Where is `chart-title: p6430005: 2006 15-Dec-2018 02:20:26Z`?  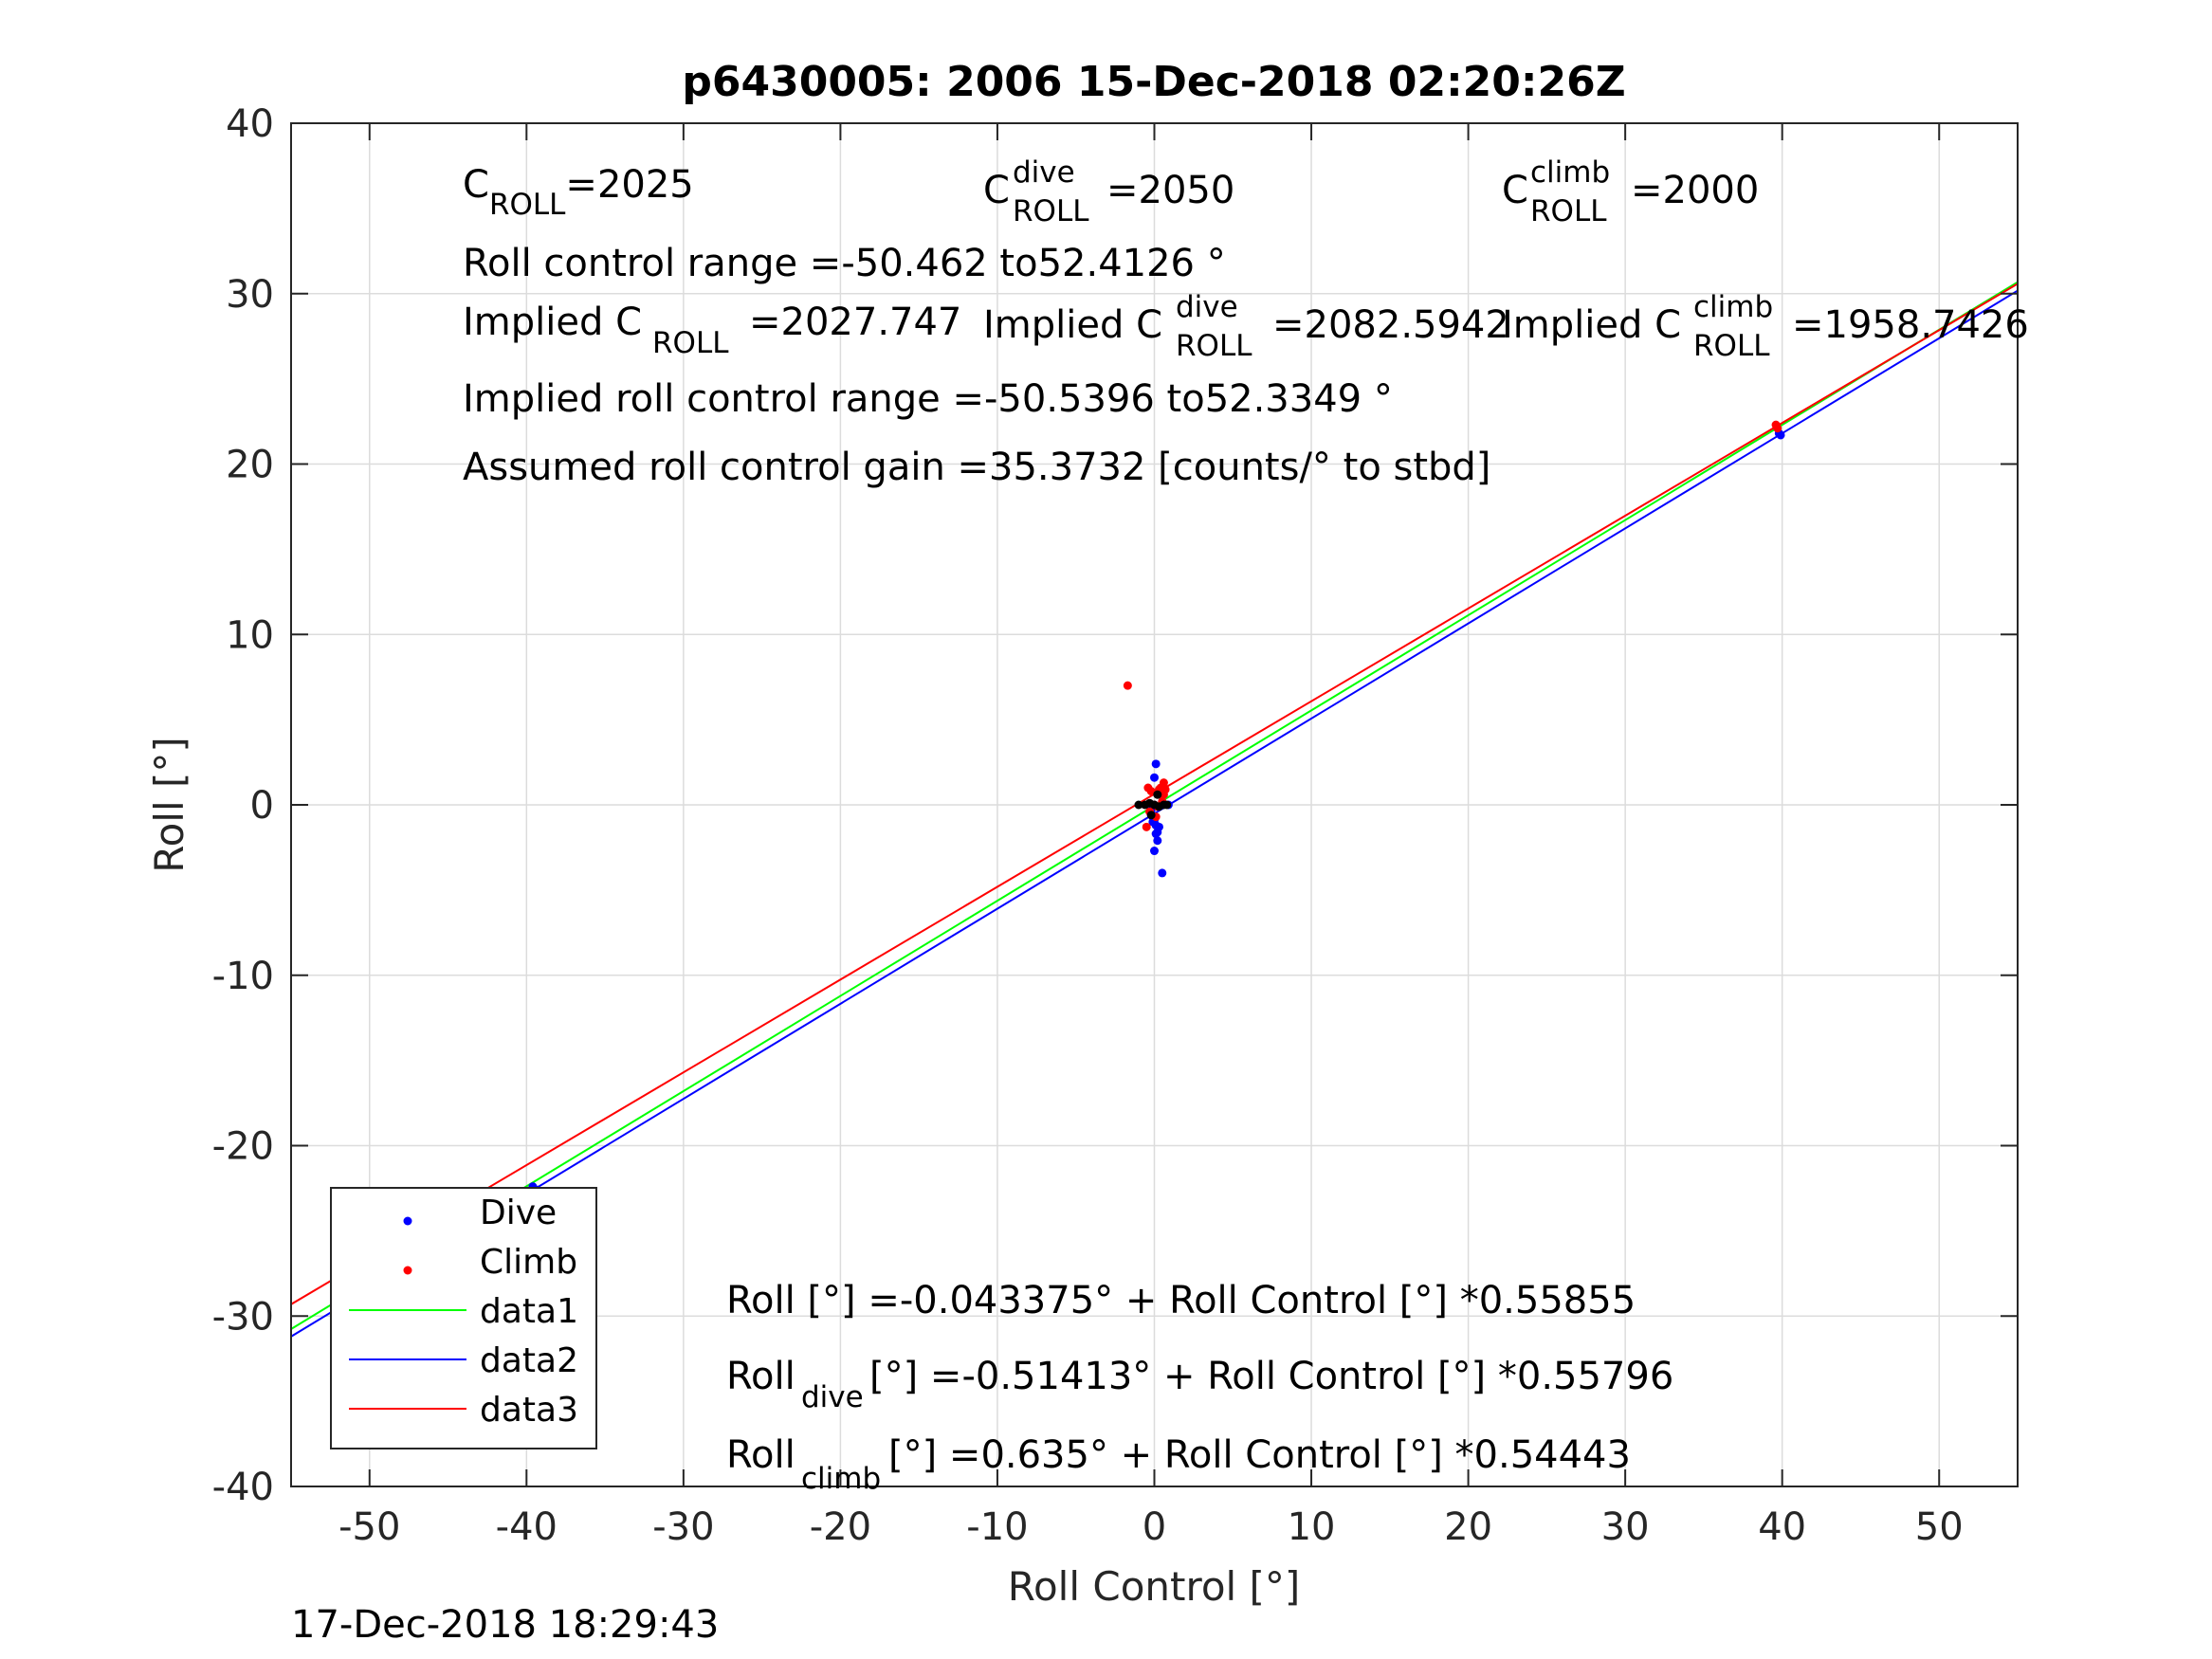 chart-title: p6430005: 2006 15-Dec-2018 02:20:26Z is located at coordinates (1153, 82).